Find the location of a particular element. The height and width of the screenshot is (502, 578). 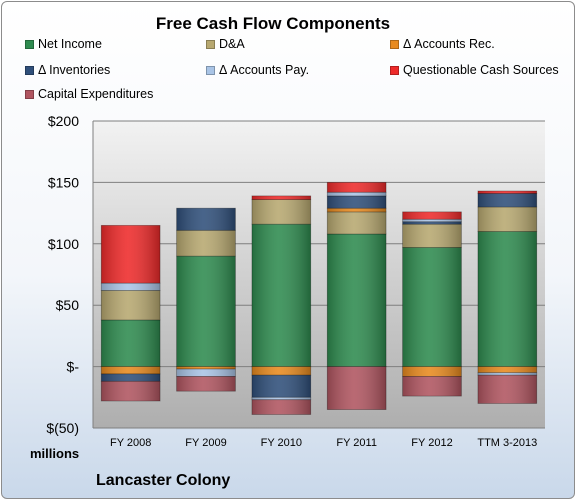

legend-label: Δ Accounts Pay. is located at coordinates (264, 70).